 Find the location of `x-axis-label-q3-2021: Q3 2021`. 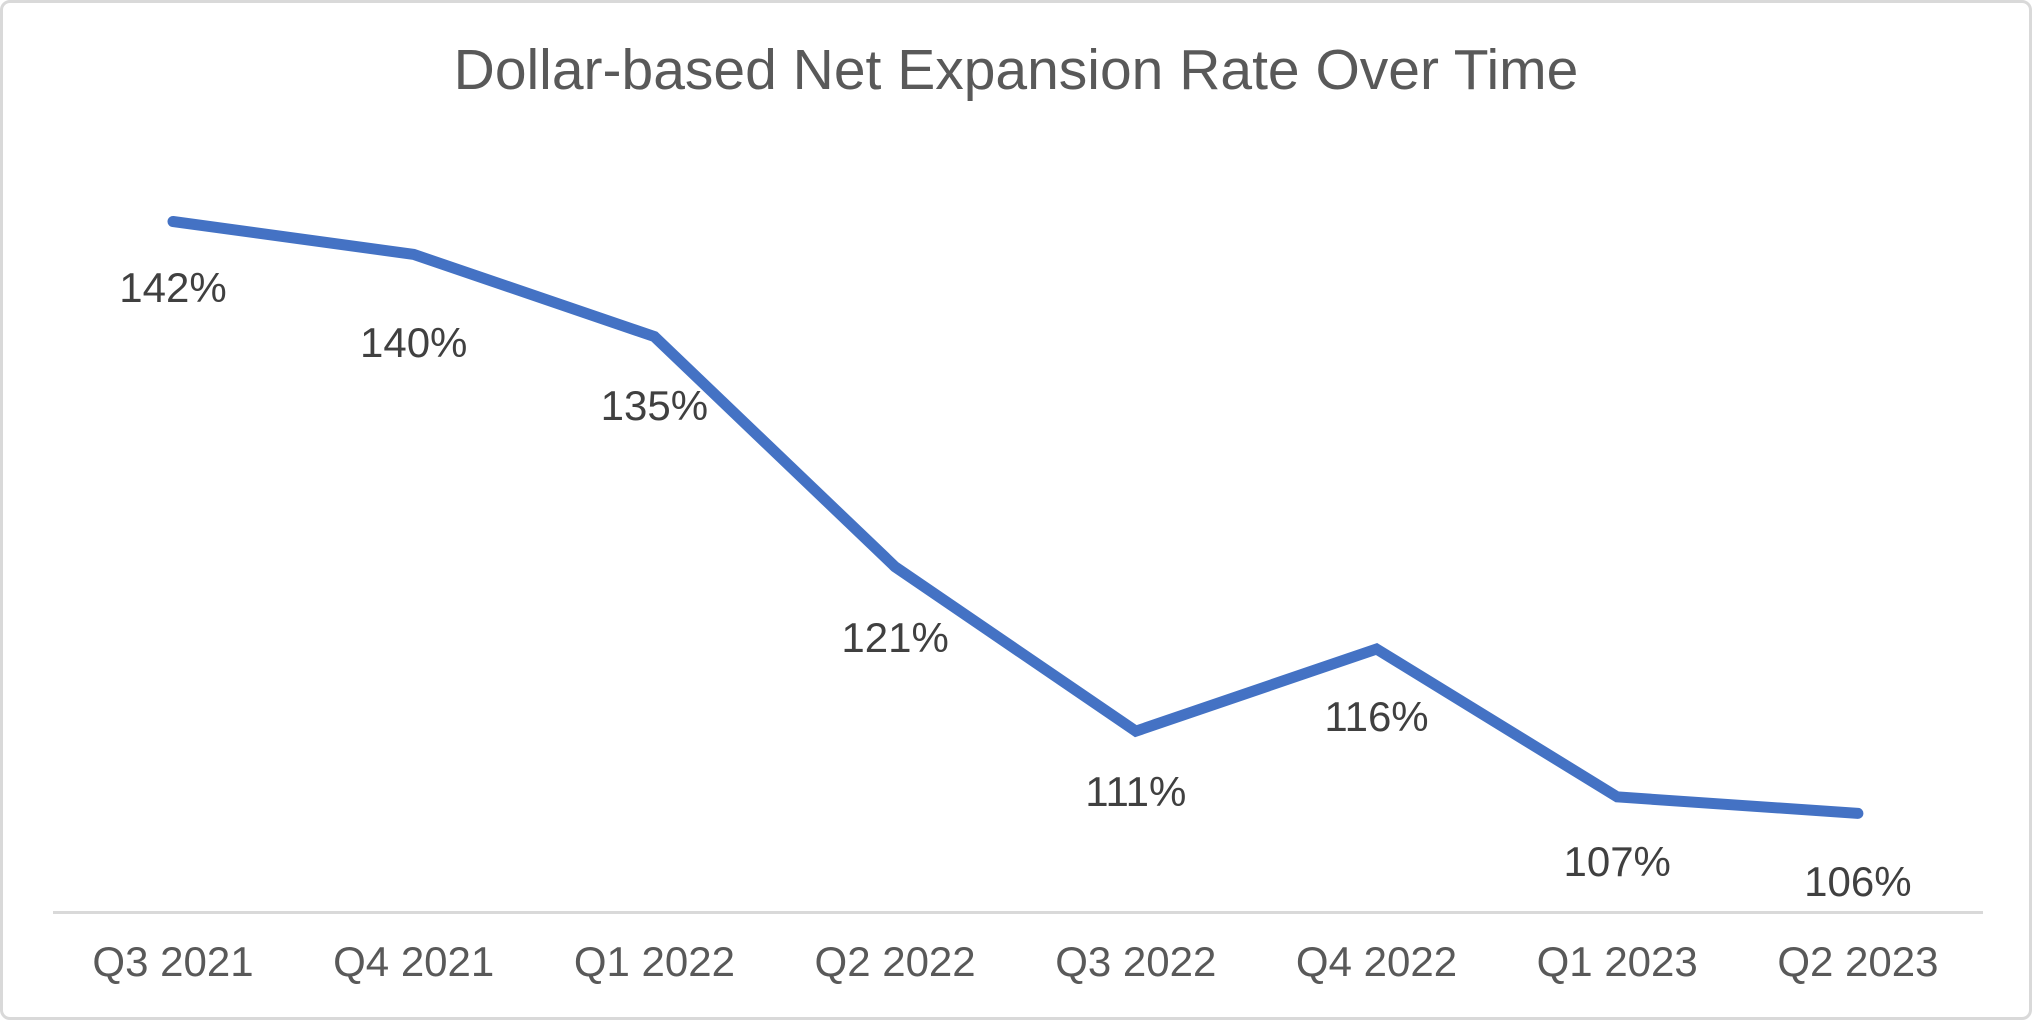

x-axis-label-q3-2021: Q3 2021 is located at coordinates (173, 961).